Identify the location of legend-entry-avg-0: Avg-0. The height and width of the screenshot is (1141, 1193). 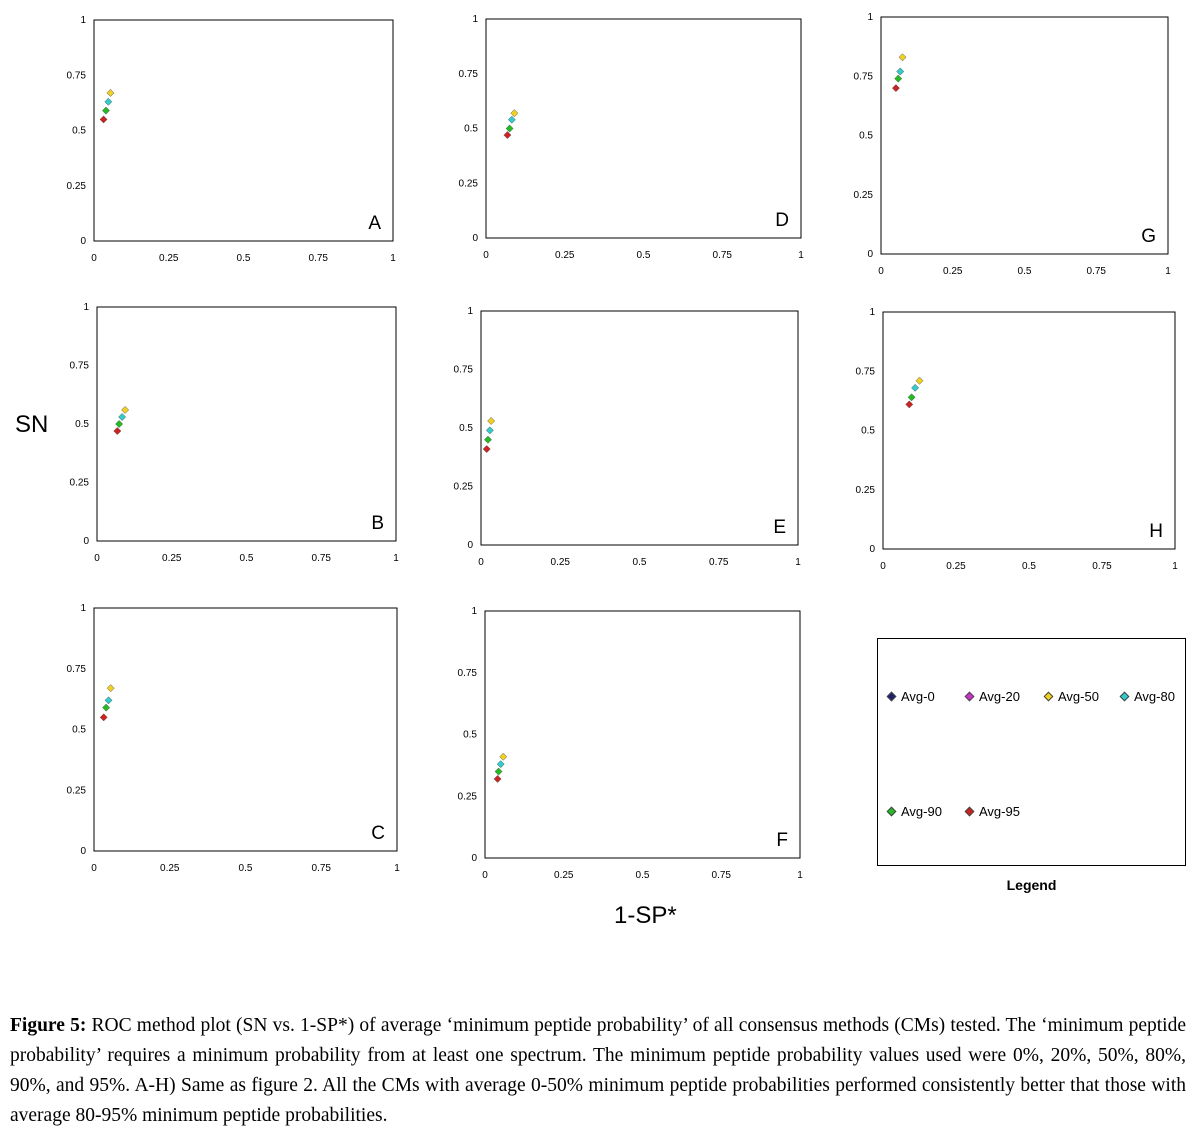
(910, 696).